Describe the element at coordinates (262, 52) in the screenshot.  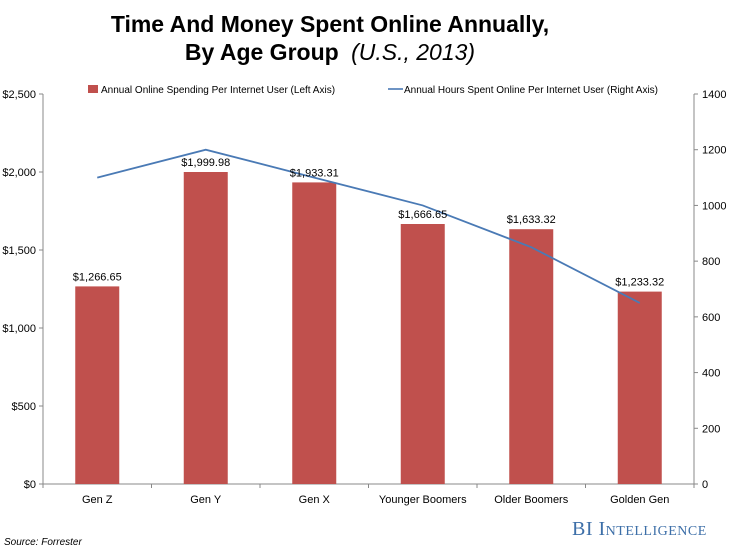
I see `chart-title-line2-main: By Age Group` at that location.